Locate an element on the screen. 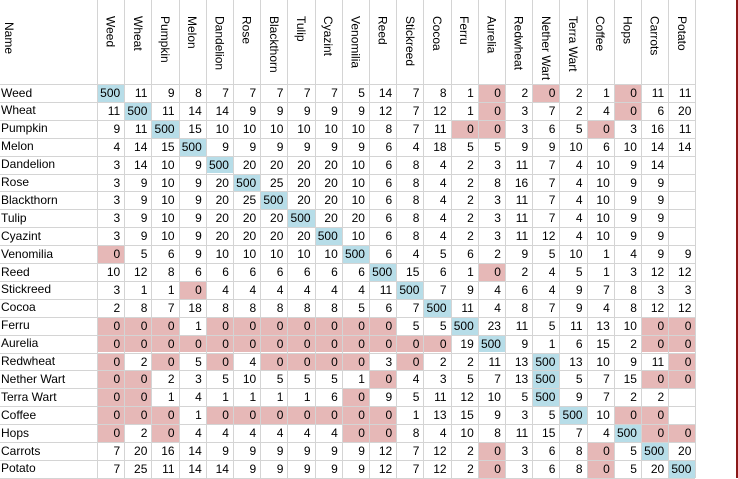  value-cell: 25 is located at coordinates (141, 468).